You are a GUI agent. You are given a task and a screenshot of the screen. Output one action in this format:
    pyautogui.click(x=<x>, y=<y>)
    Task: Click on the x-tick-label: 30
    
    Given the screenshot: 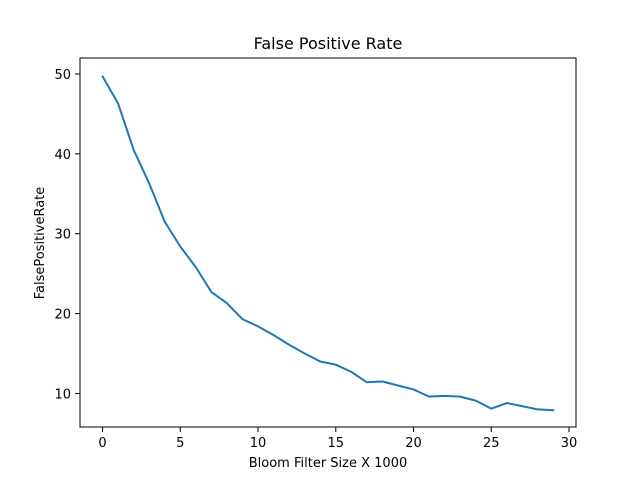 What is the action you would take?
    pyautogui.click(x=569, y=443)
    